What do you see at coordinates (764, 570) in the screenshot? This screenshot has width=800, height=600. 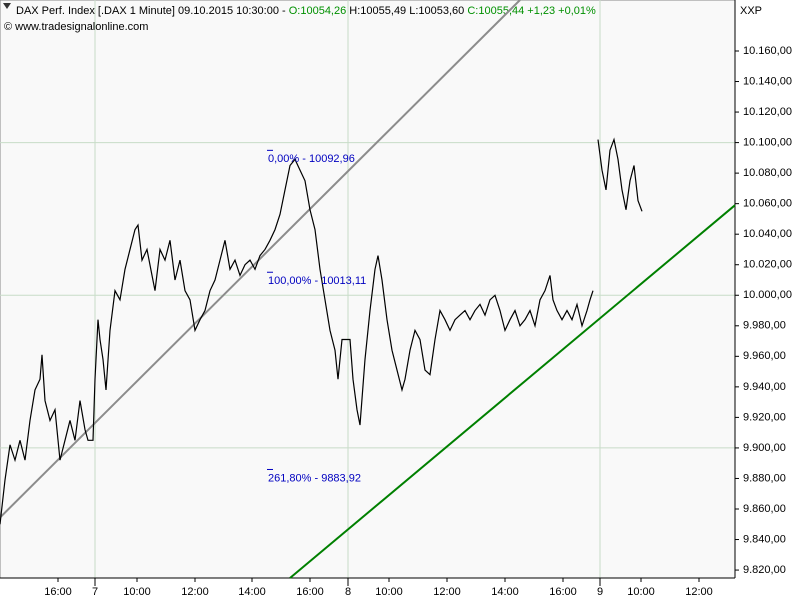 I see `y-tick-label: 9.820,00` at bounding box center [764, 570].